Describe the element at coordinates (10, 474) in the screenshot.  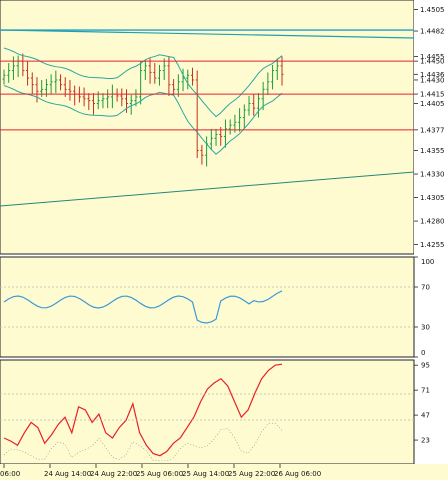
I see `time-tick-label: 06:00` at that location.